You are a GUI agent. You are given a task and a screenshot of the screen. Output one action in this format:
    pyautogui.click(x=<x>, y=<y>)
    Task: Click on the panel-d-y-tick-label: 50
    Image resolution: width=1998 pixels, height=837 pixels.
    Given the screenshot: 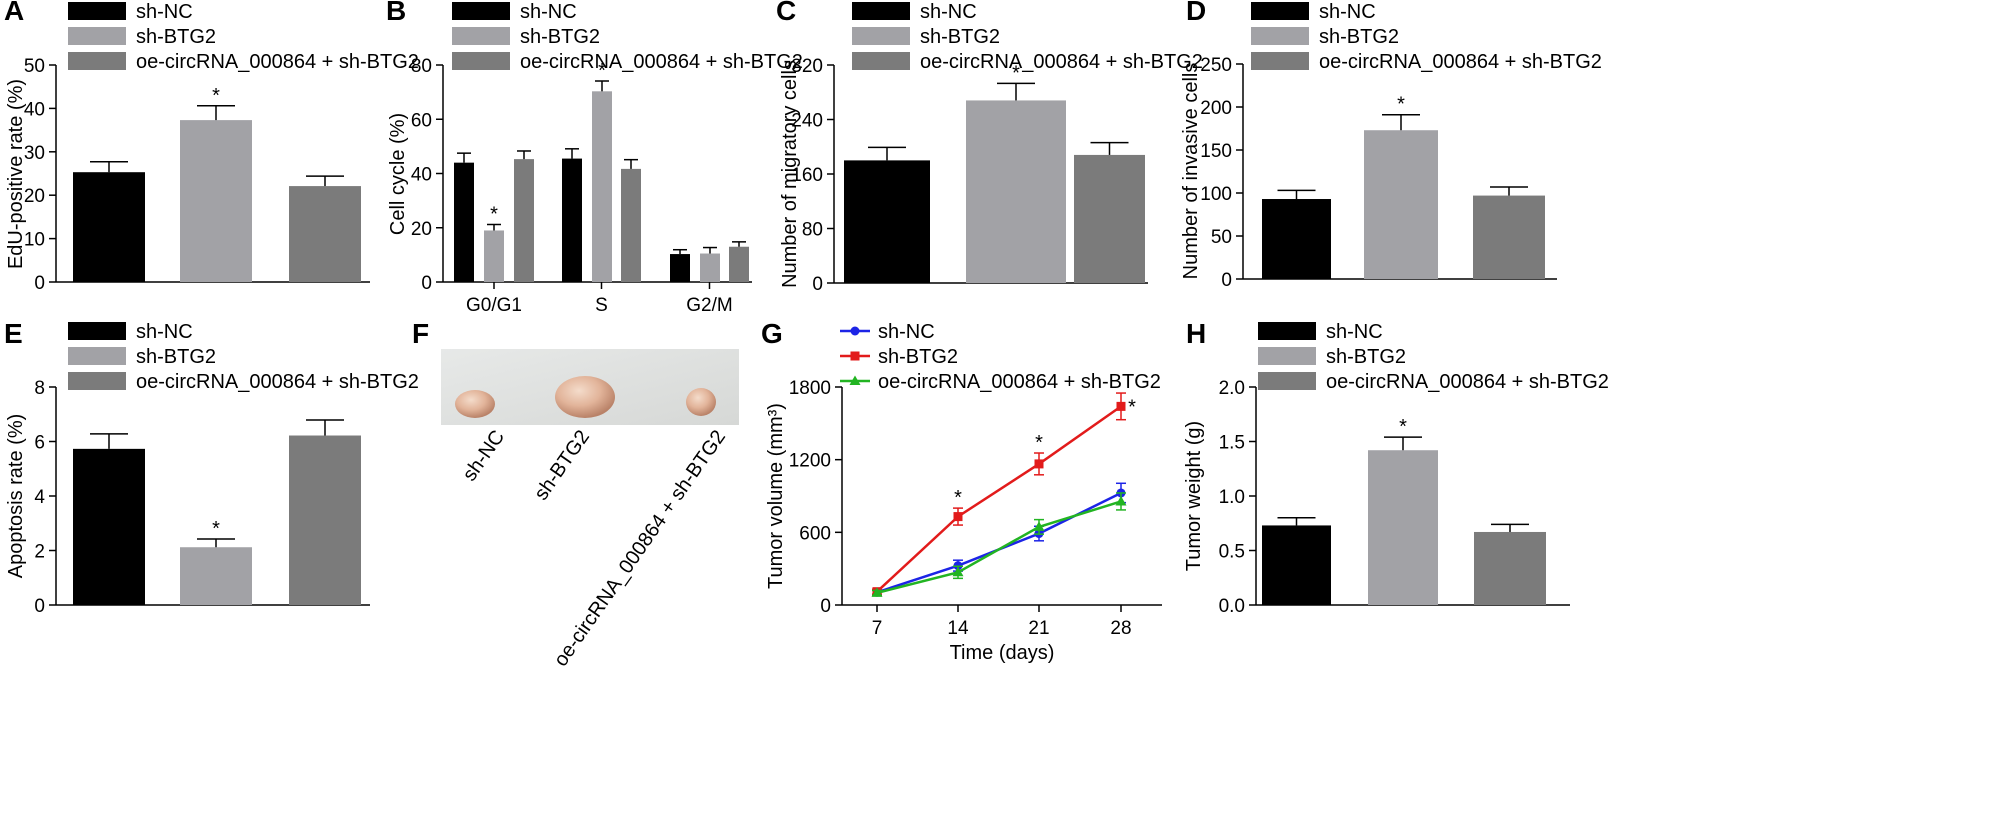 What is the action you would take?
    pyautogui.click(x=1221, y=237)
    